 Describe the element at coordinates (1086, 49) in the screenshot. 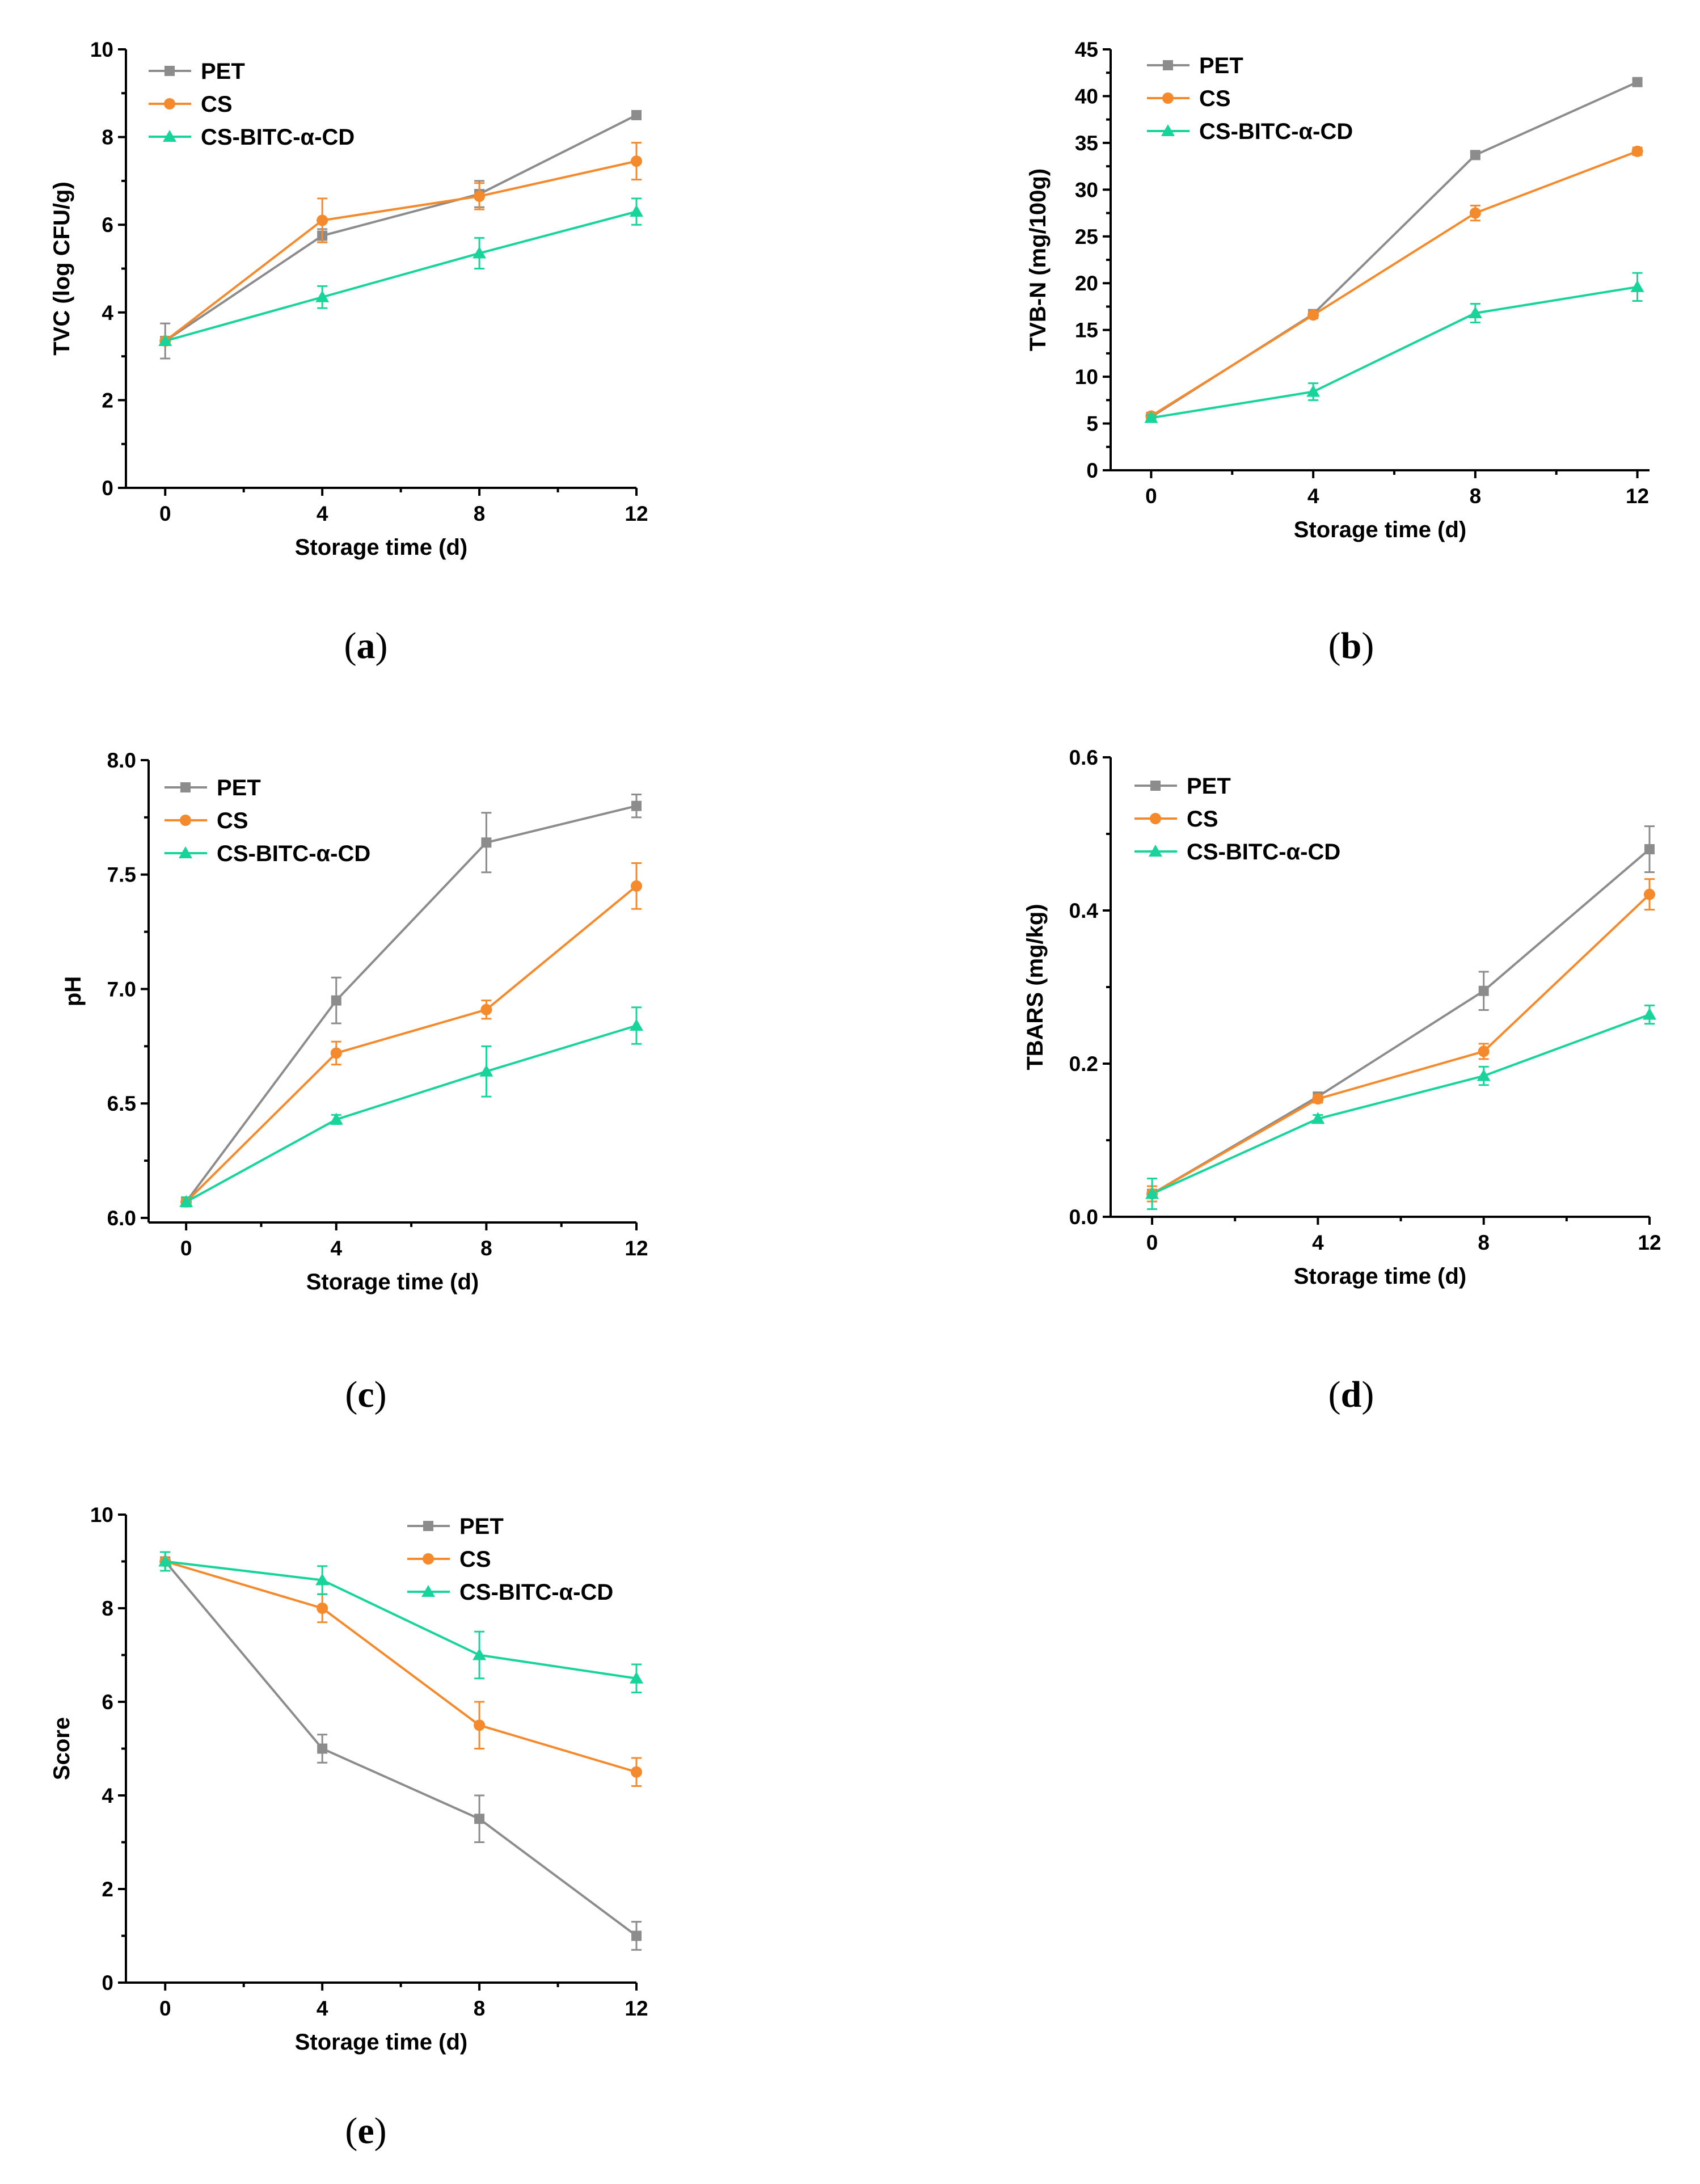

I see `y-tick-label: 45` at that location.